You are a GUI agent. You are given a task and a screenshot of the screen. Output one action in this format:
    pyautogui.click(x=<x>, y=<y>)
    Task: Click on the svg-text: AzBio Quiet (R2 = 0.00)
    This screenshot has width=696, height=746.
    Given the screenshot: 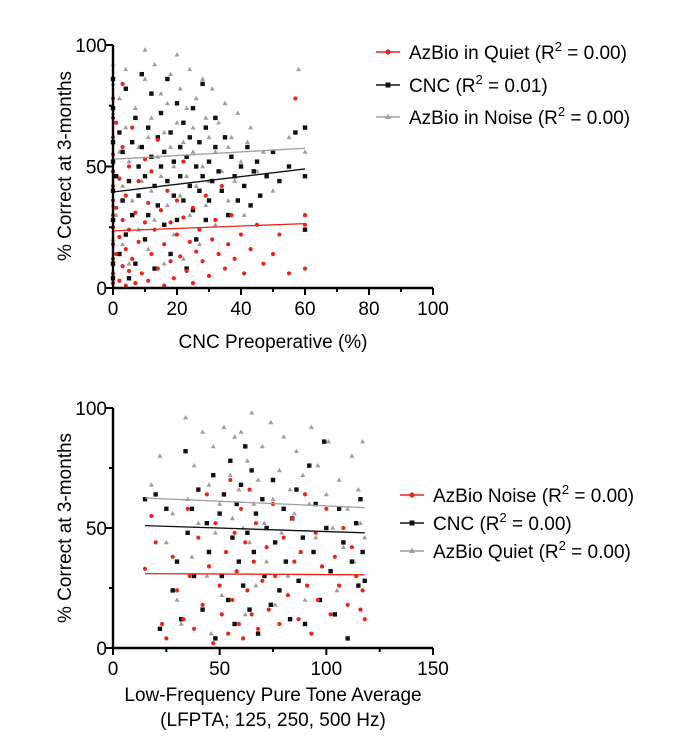 What is the action you would take?
    pyautogui.click(x=532, y=550)
    